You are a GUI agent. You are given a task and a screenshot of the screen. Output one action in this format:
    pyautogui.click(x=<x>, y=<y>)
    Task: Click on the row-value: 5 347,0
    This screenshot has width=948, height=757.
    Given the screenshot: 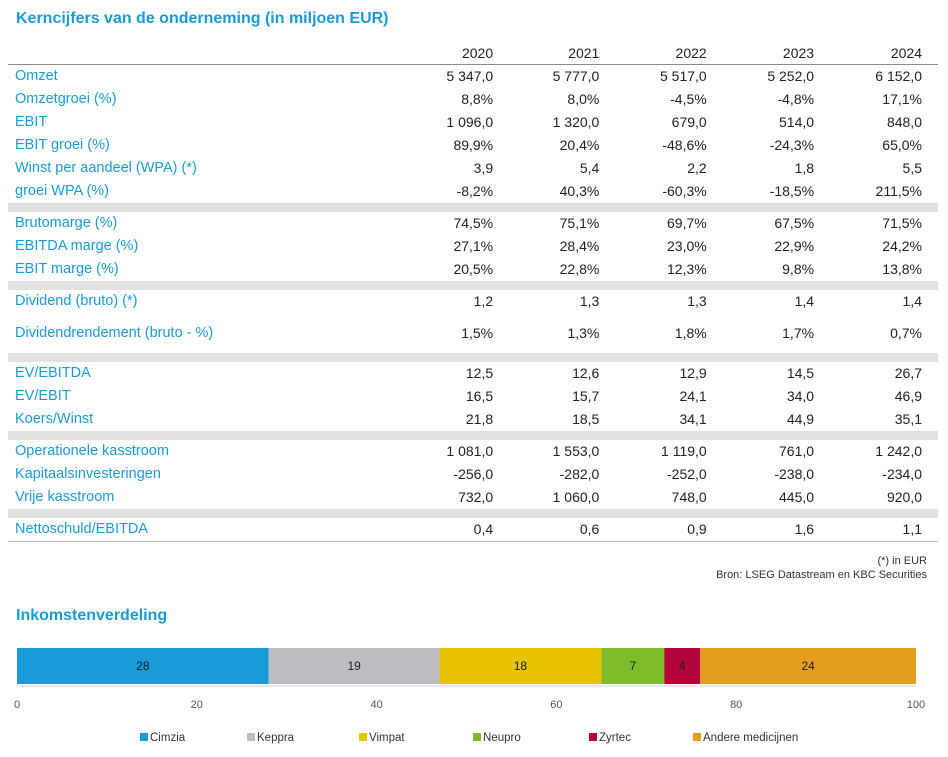 What is the action you would take?
    pyautogui.click(x=470, y=76)
    